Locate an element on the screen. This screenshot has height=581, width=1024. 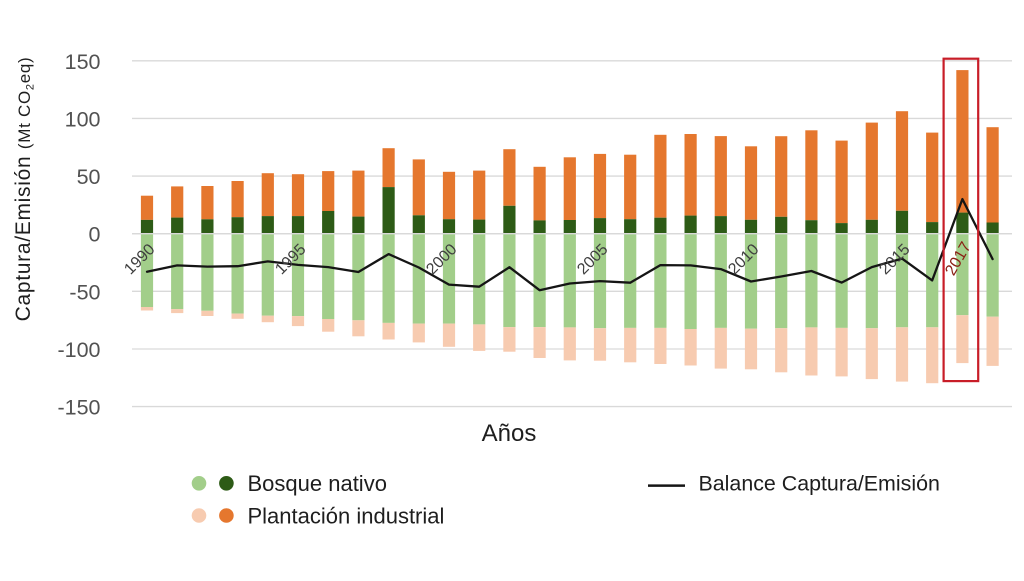
svg-text: -100 is located at coordinates (78, 350).